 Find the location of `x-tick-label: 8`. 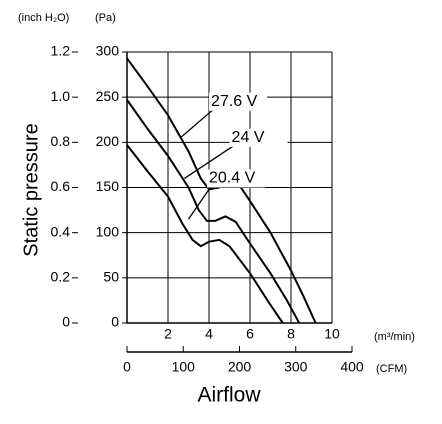

x-tick-label: 8 is located at coordinates (291, 334).